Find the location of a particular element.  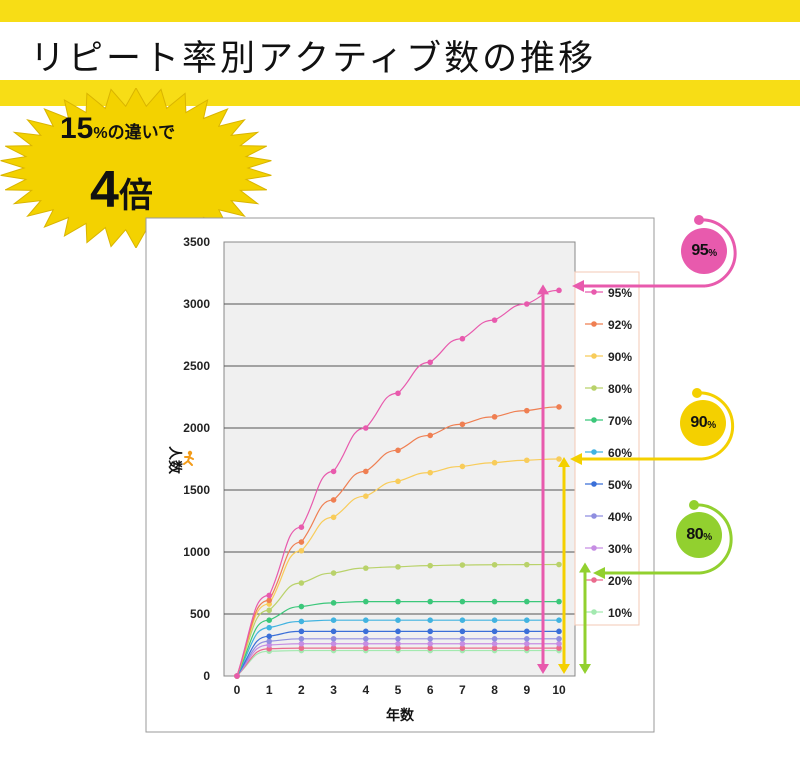

y-tick-label: 3500 is located at coordinates (196, 242).